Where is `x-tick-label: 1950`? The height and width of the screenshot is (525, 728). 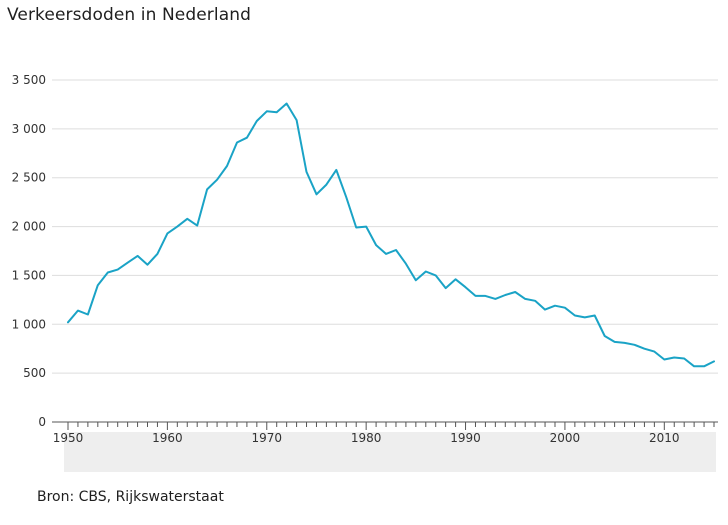
x-tick-label: 1950 is located at coordinates (68, 438).